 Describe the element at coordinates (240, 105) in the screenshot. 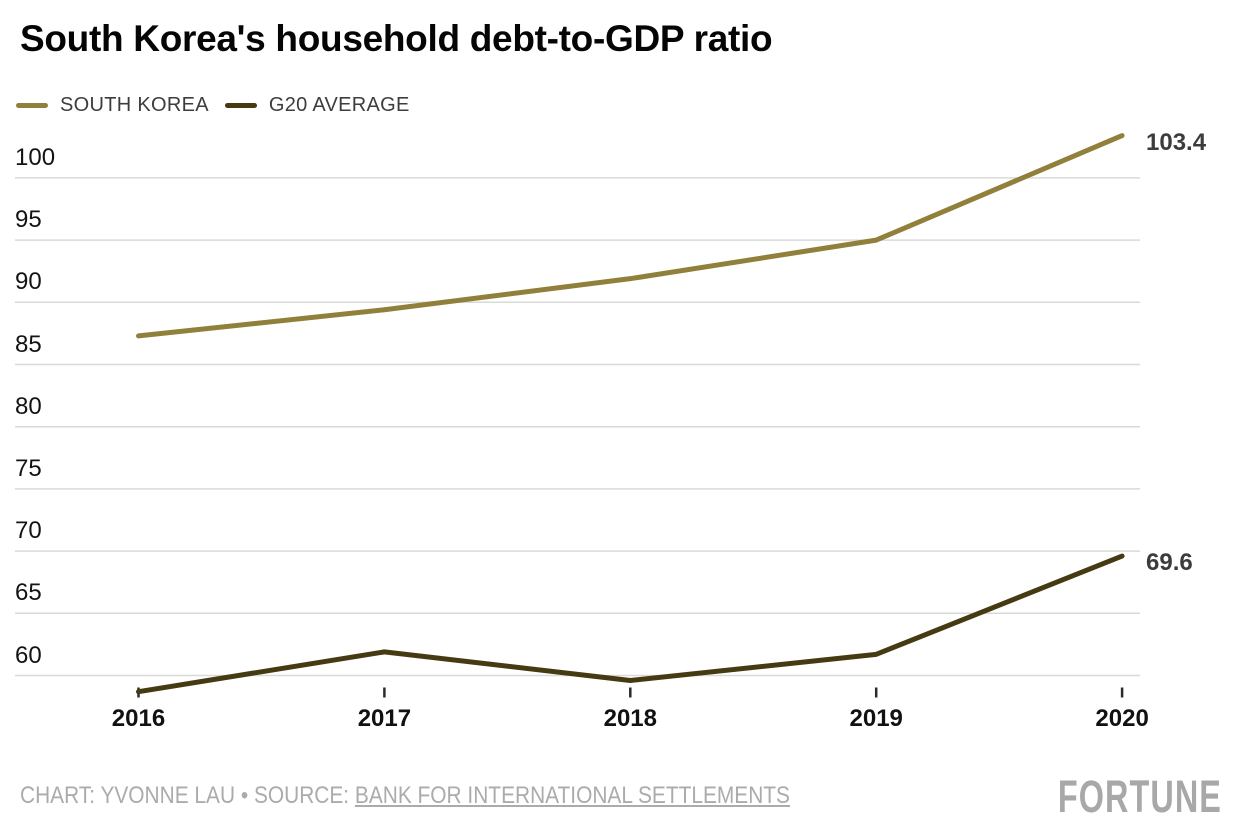

I see `legend-swatch-g20-average` at that location.